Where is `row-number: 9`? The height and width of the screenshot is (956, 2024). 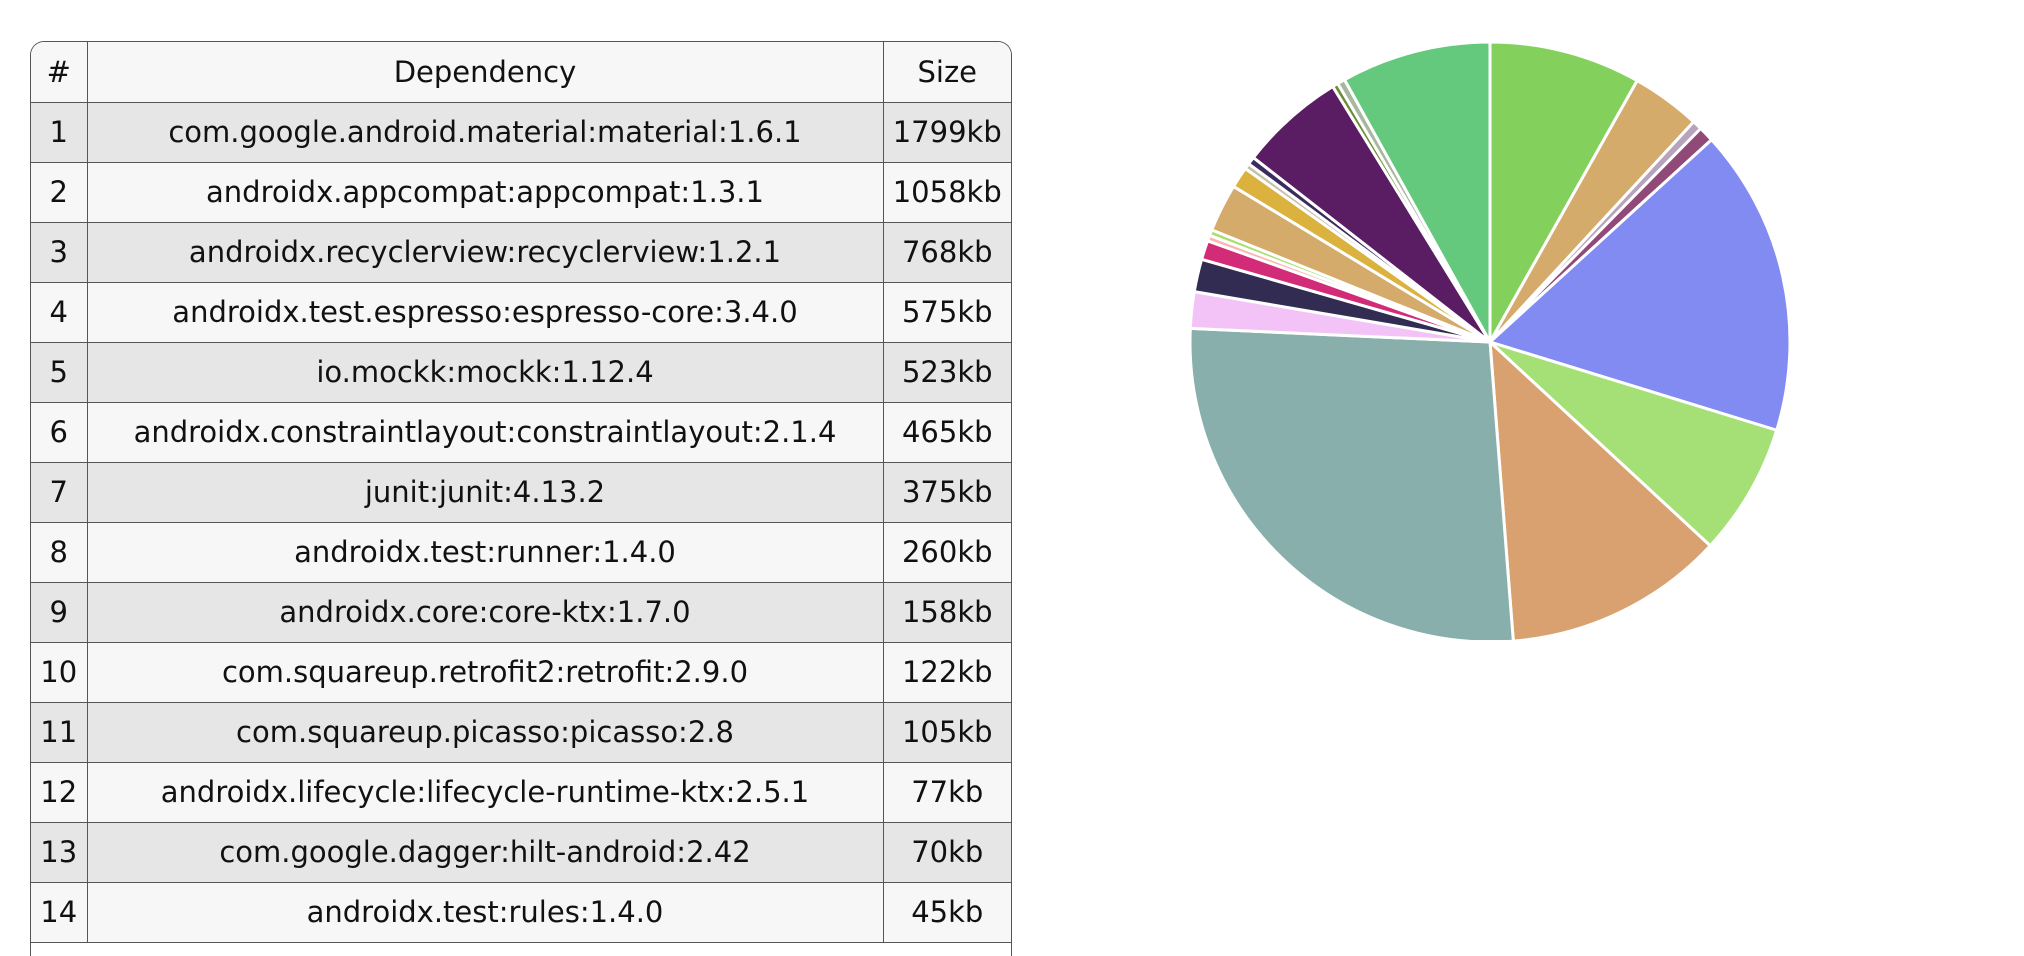
row-number: 9 is located at coordinates (59, 612).